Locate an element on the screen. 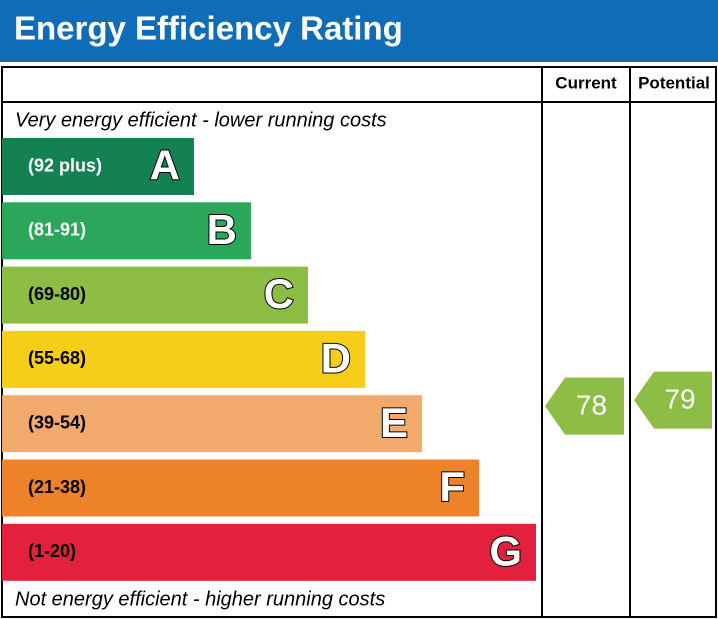 The image size is (718, 619). band-range: (39-54) is located at coordinates (57, 422).